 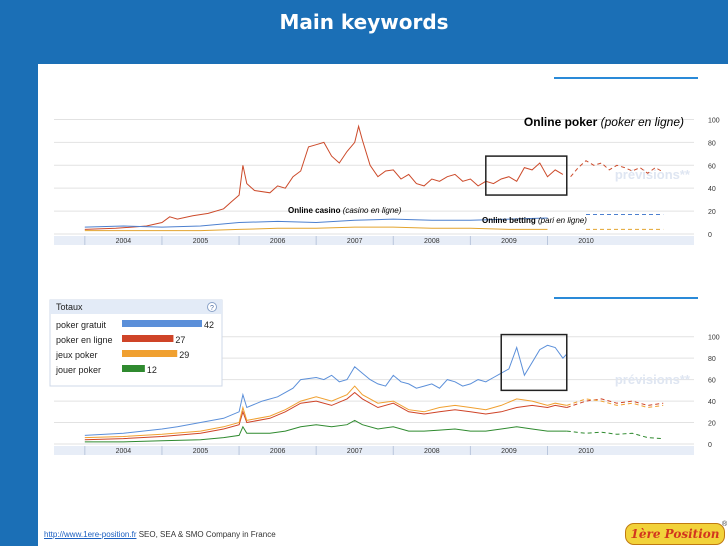 I want to click on legend-item-label: poker en ligne, so click(x=84, y=340).